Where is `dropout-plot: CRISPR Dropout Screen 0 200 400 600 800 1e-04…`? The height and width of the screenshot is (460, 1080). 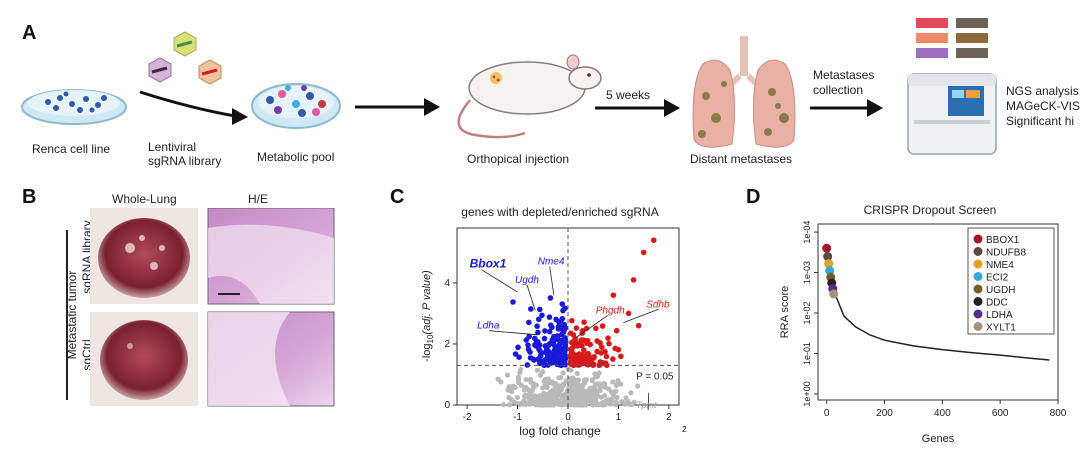
dropout-plot: CRISPR Dropout Screen 0 200 400 600 800 1e-04… is located at coordinates (923, 324).